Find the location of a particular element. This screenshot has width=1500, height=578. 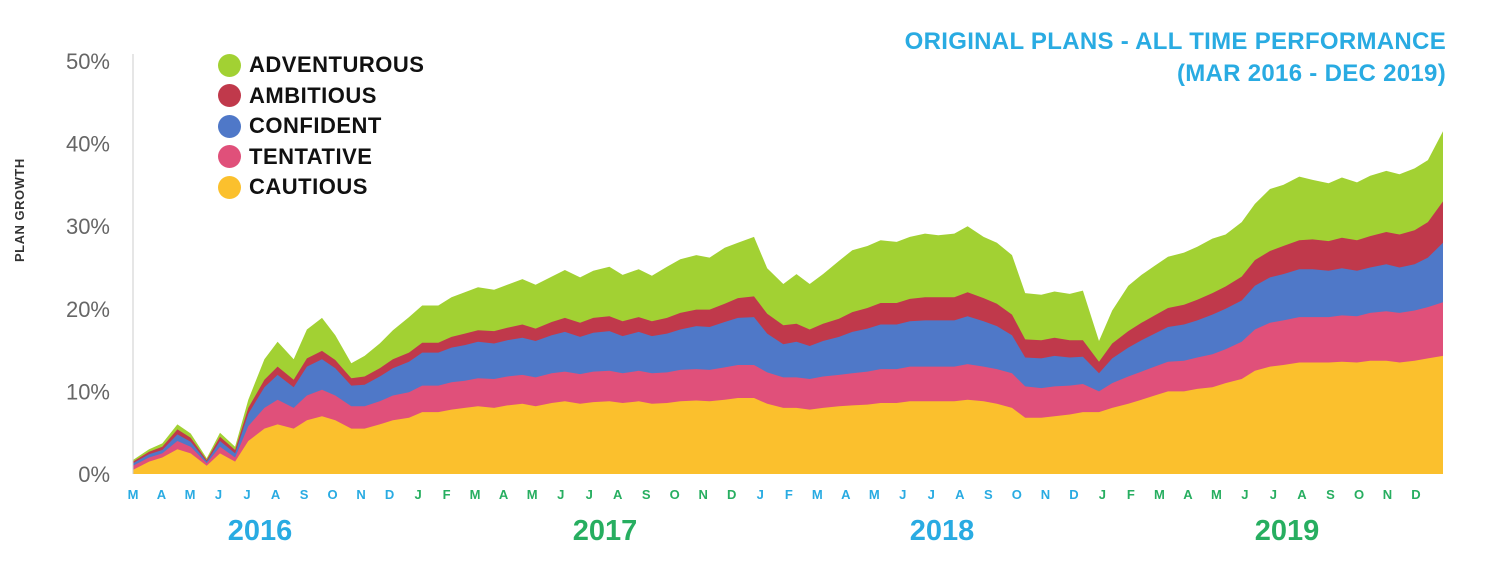

legend-item-cautious: CAUTIOUS is located at coordinates (321, 187).